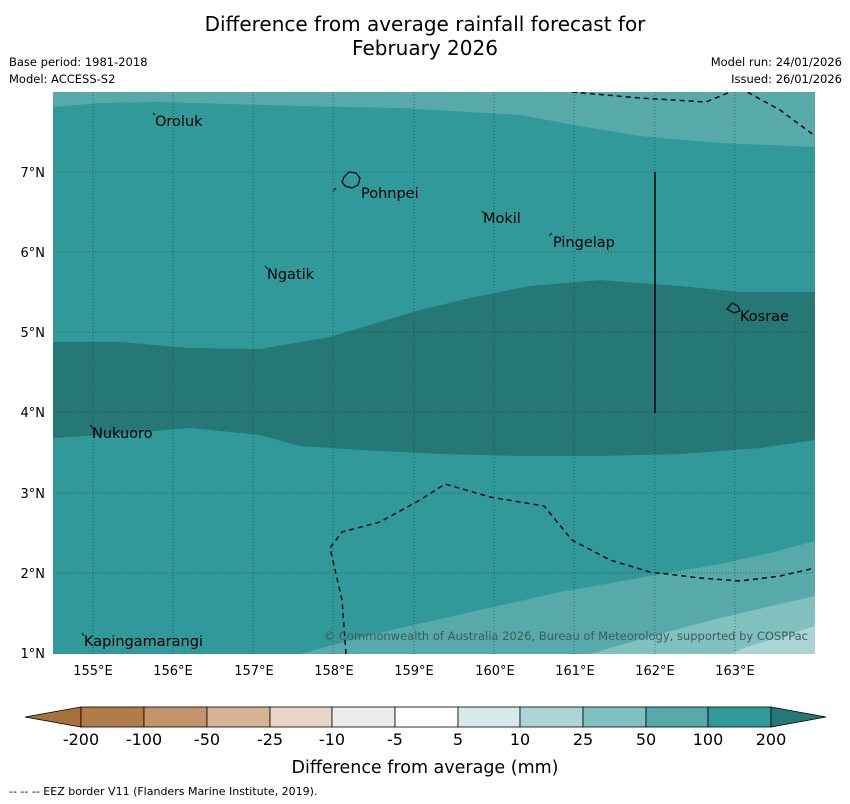  I want to click on lon-label-163e: 163°E, so click(735, 671).